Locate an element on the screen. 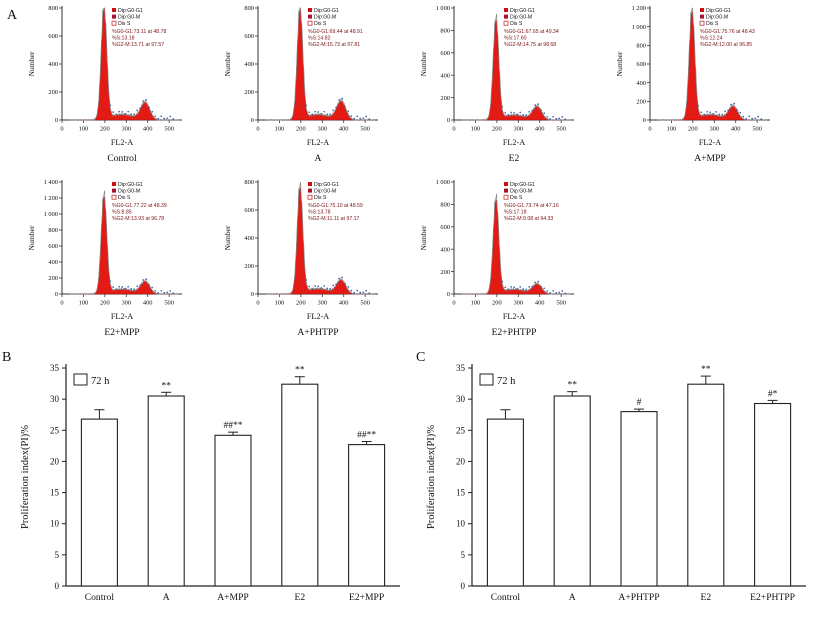 The height and width of the screenshot is (634, 813). svg-text: 20 is located at coordinates (55, 461).